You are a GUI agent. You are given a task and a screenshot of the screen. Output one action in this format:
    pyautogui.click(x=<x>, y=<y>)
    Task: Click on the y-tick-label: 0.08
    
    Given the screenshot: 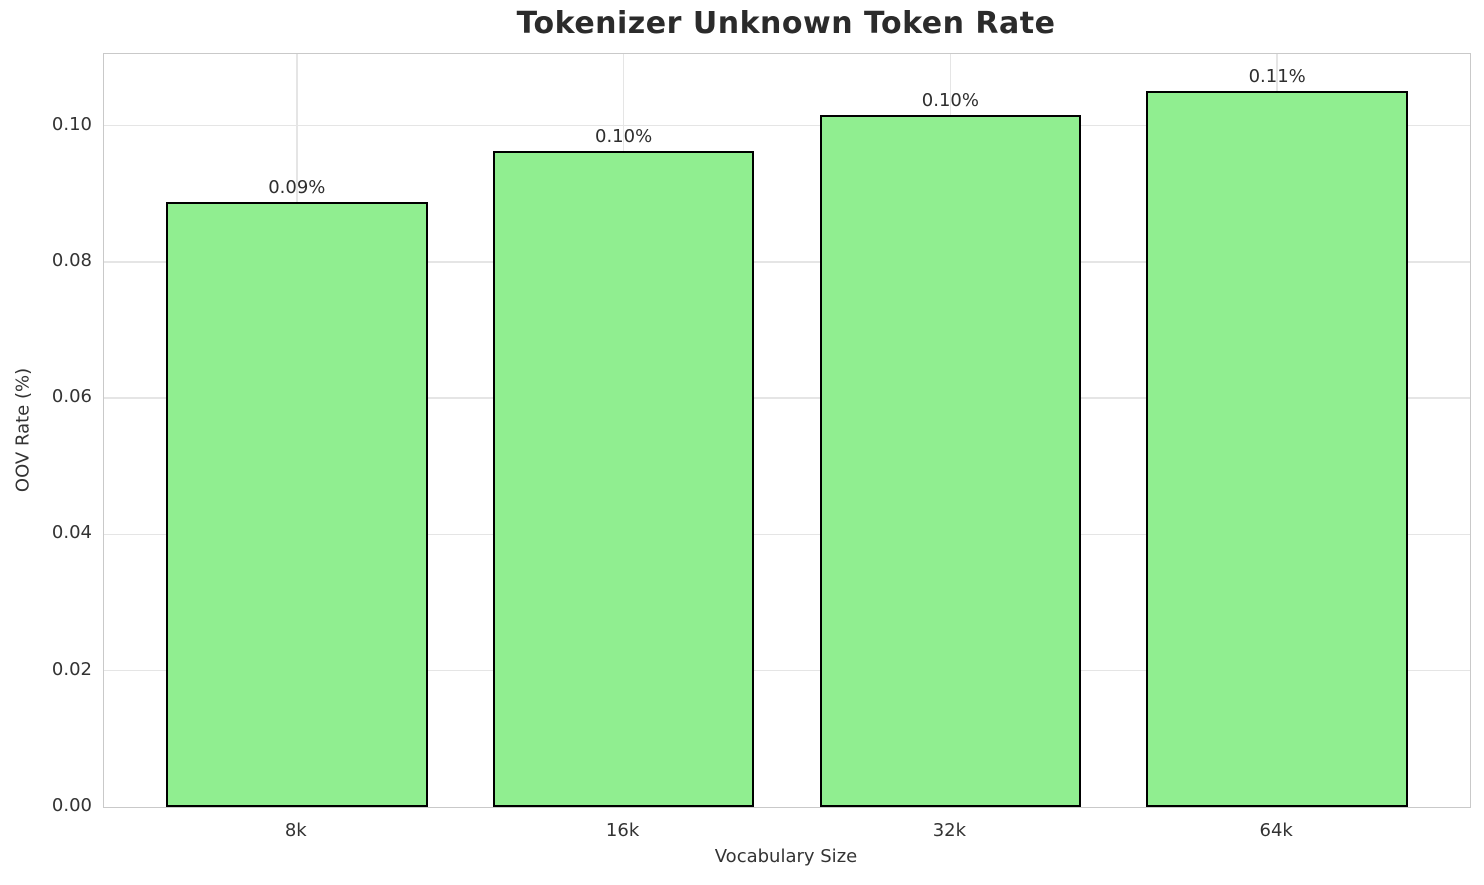 What is the action you would take?
    pyautogui.click(x=71, y=260)
    